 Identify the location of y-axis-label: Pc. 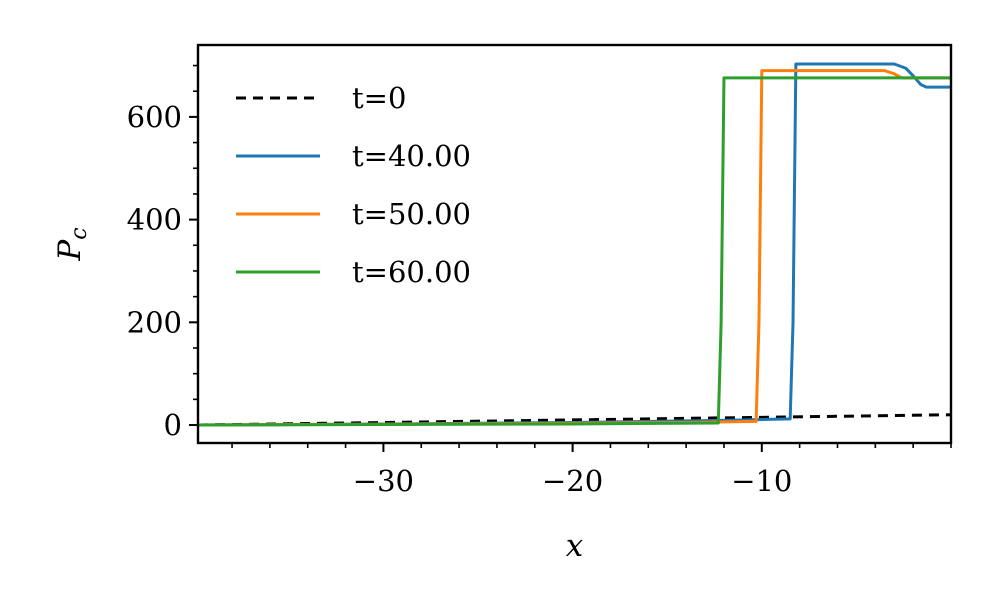
(72, 244).